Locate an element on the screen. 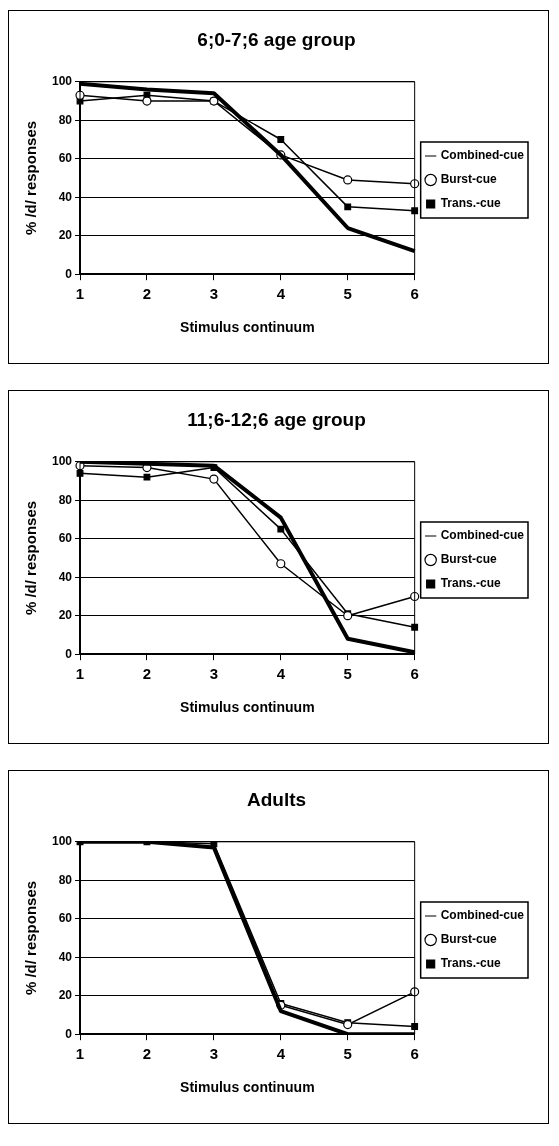 This screenshot has width=559, height=1146. chart-title: 11;6-12;6 age group is located at coordinates (276, 419).